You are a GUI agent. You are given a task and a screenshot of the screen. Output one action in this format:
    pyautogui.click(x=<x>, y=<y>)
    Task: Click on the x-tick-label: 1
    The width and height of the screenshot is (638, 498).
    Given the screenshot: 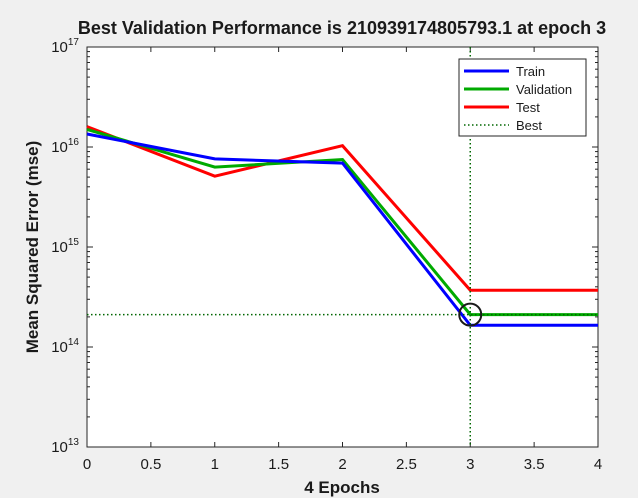 What is the action you would take?
    pyautogui.click(x=215, y=464)
    